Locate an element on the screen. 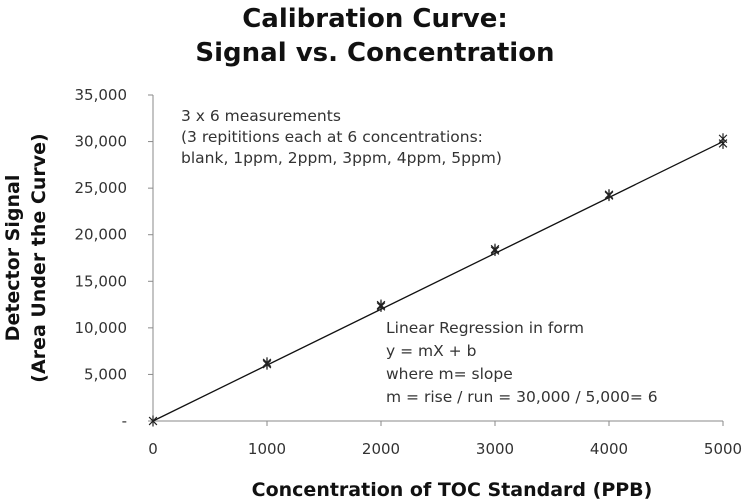 The width and height of the screenshot is (750, 503). y-axis-title-line1: Detector Signal is located at coordinates (13, 258).